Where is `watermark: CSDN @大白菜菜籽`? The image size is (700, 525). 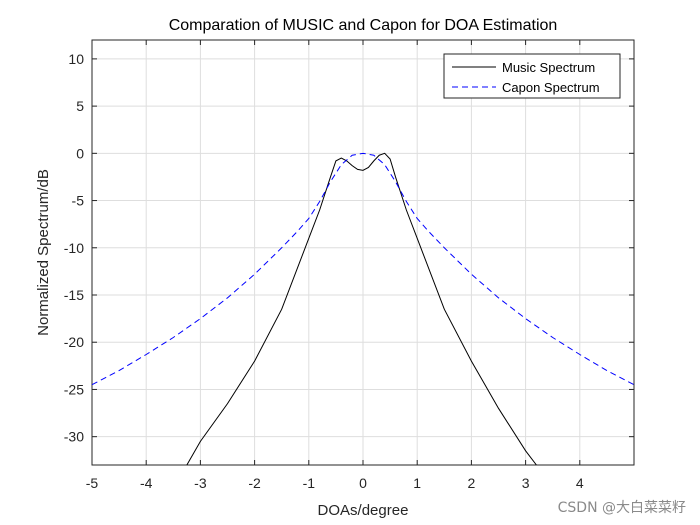 watermark: CSDN @大白菜菜籽 is located at coordinates (621, 508).